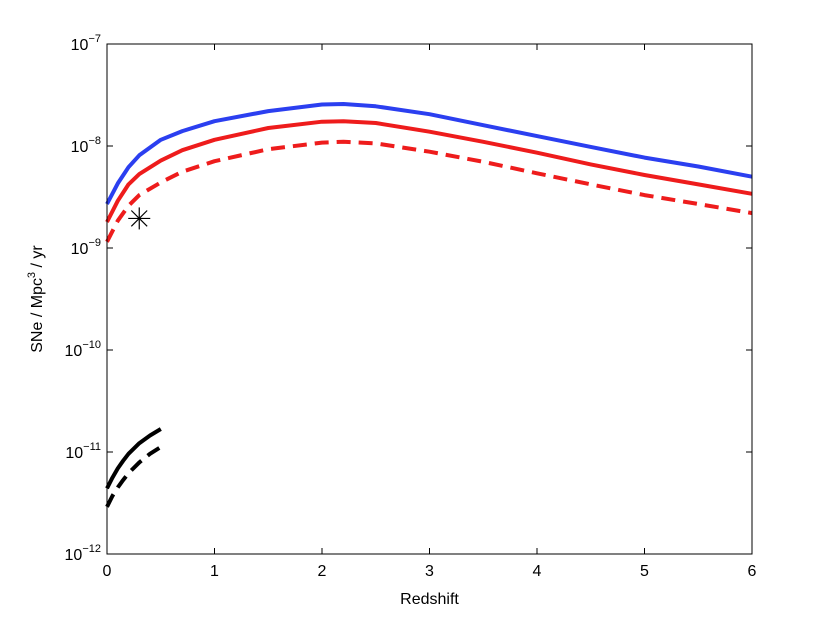 The height and width of the screenshot is (623, 830). Describe the element at coordinates (83, 553) in the screenshot. I see `y-tick-label: 10⁻¹²` at that location.